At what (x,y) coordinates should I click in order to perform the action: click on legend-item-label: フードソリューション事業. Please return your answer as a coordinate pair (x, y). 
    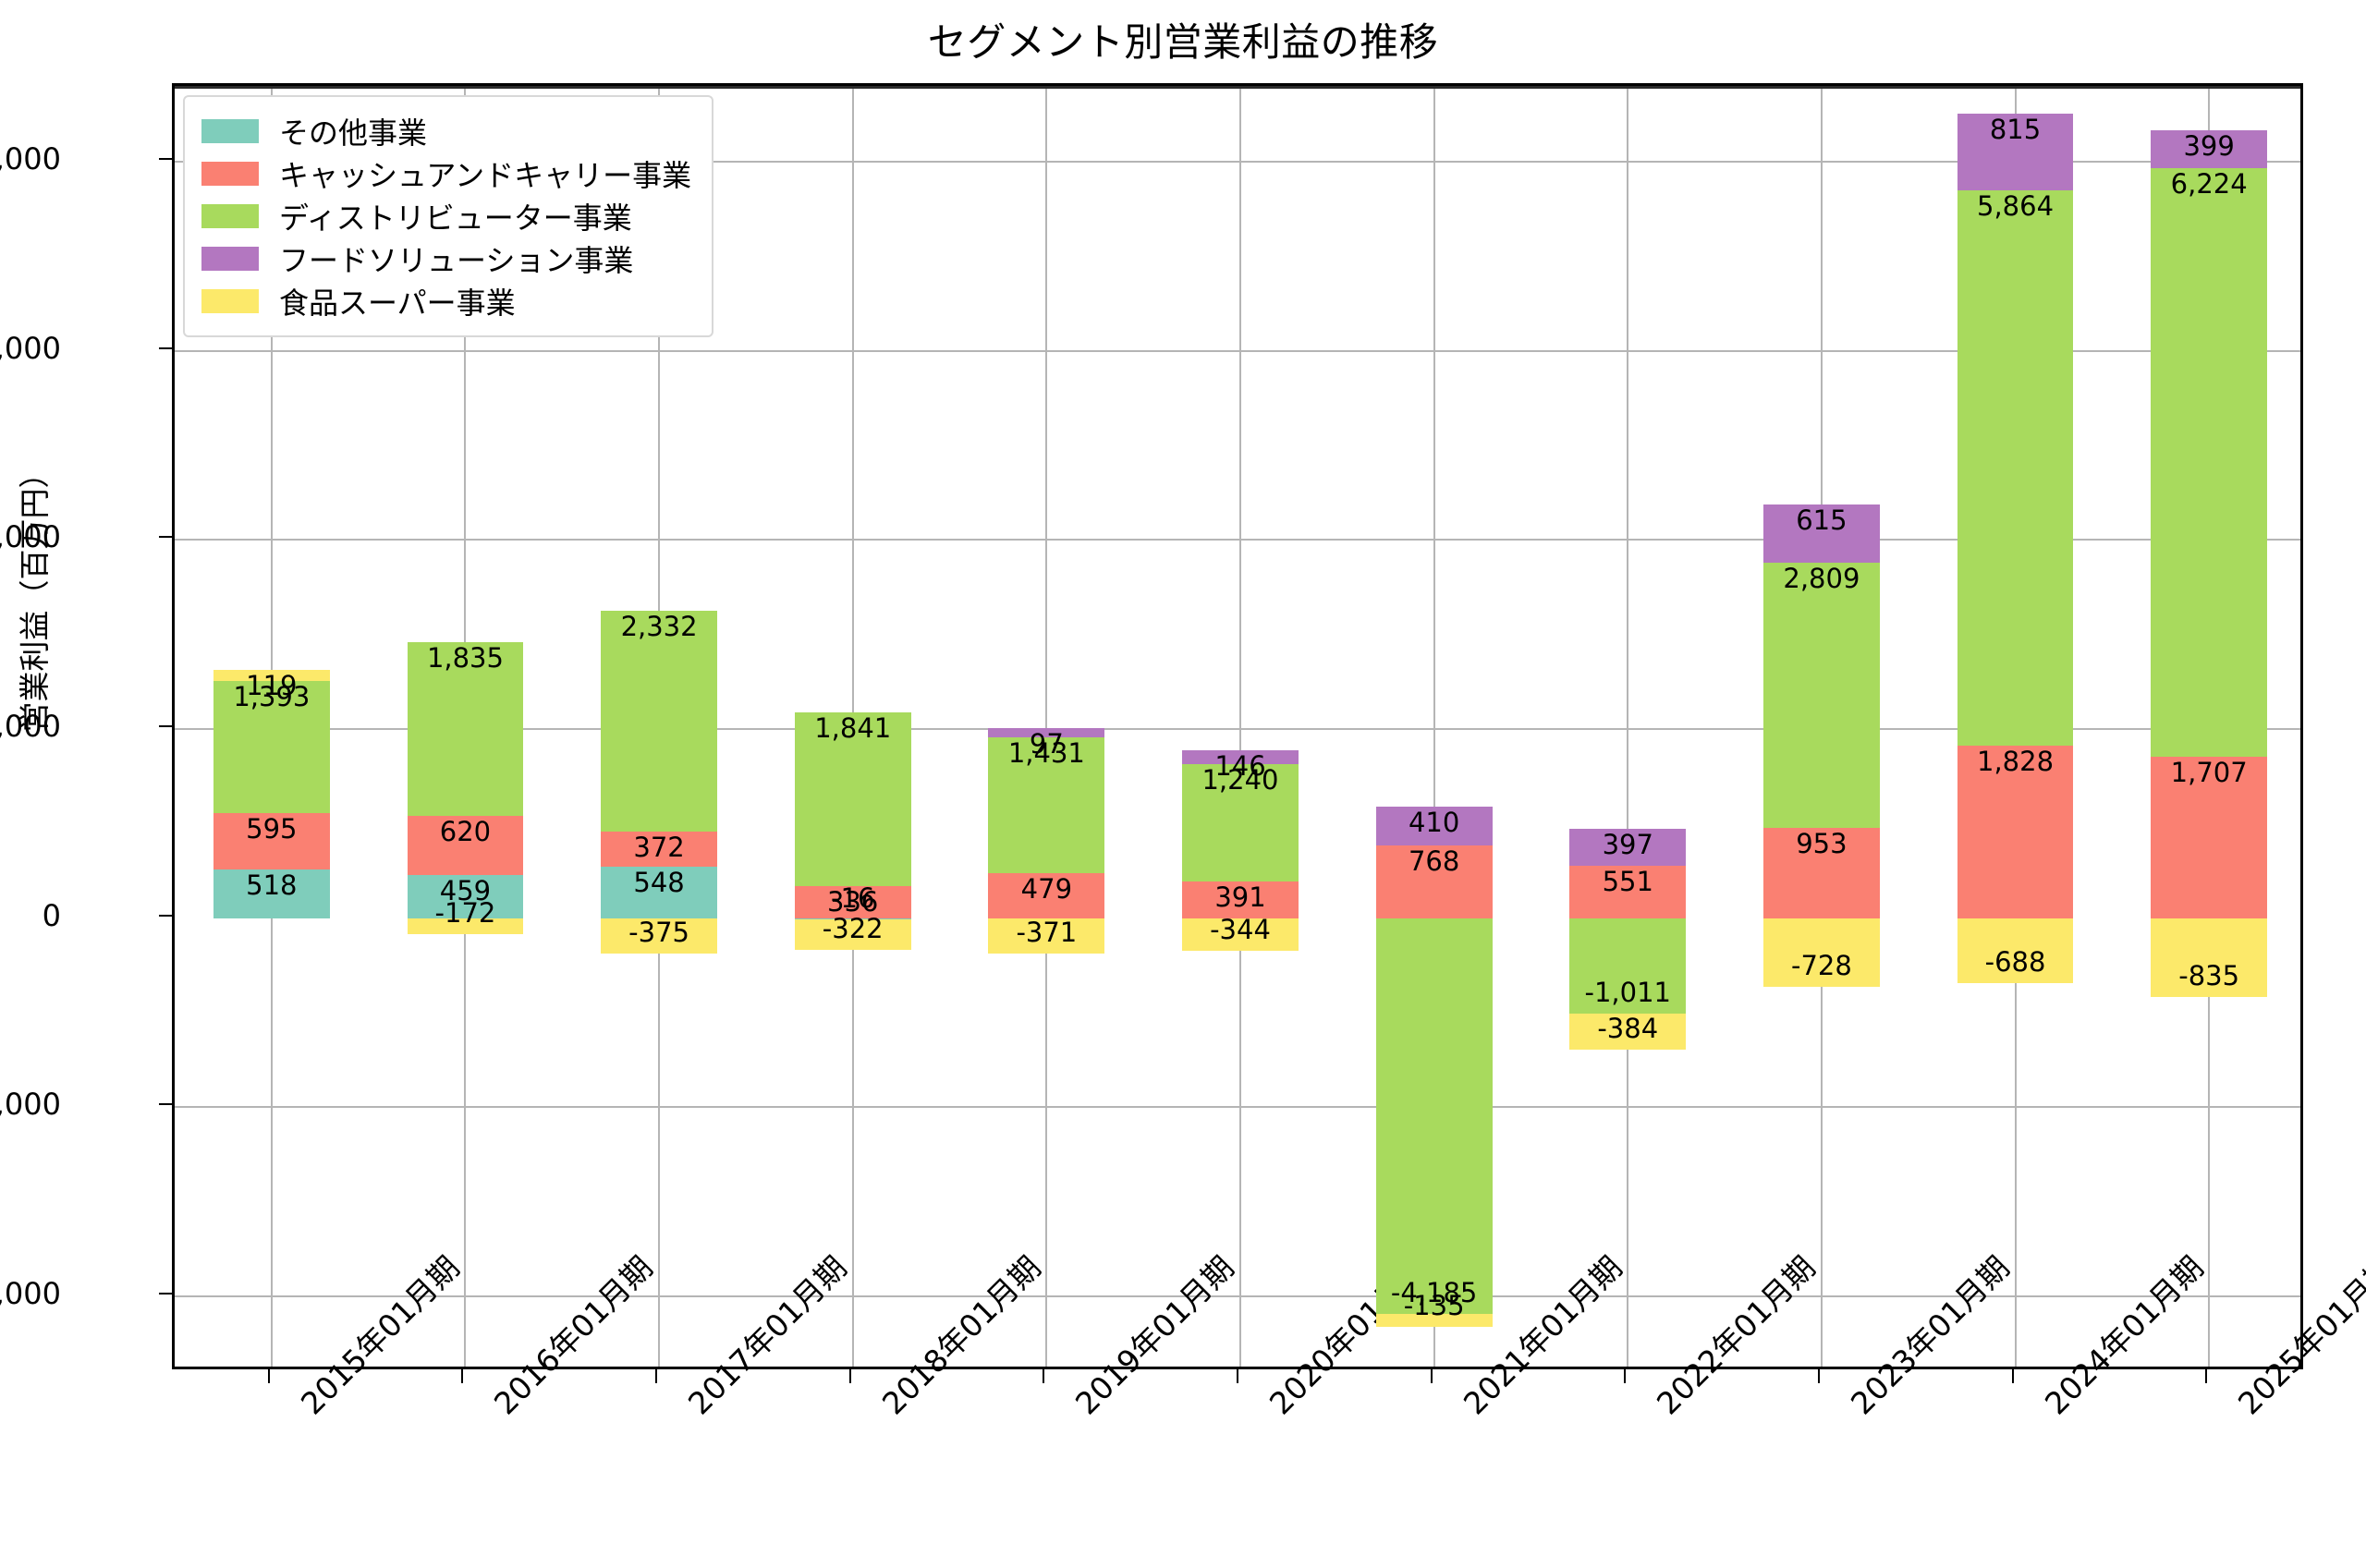
    Looking at the image, I should click on (456, 260).